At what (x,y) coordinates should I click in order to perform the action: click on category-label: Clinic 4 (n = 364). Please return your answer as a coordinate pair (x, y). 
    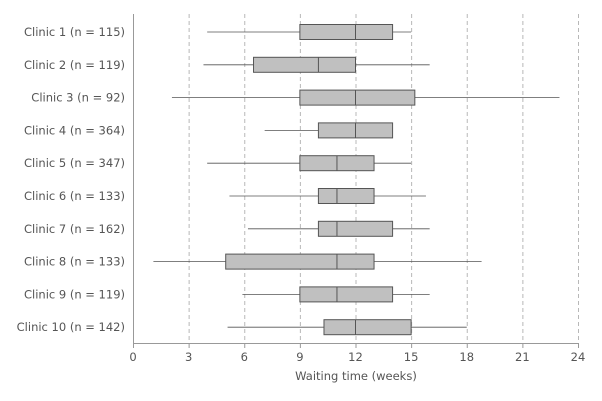
    Looking at the image, I should click on (74, 130).